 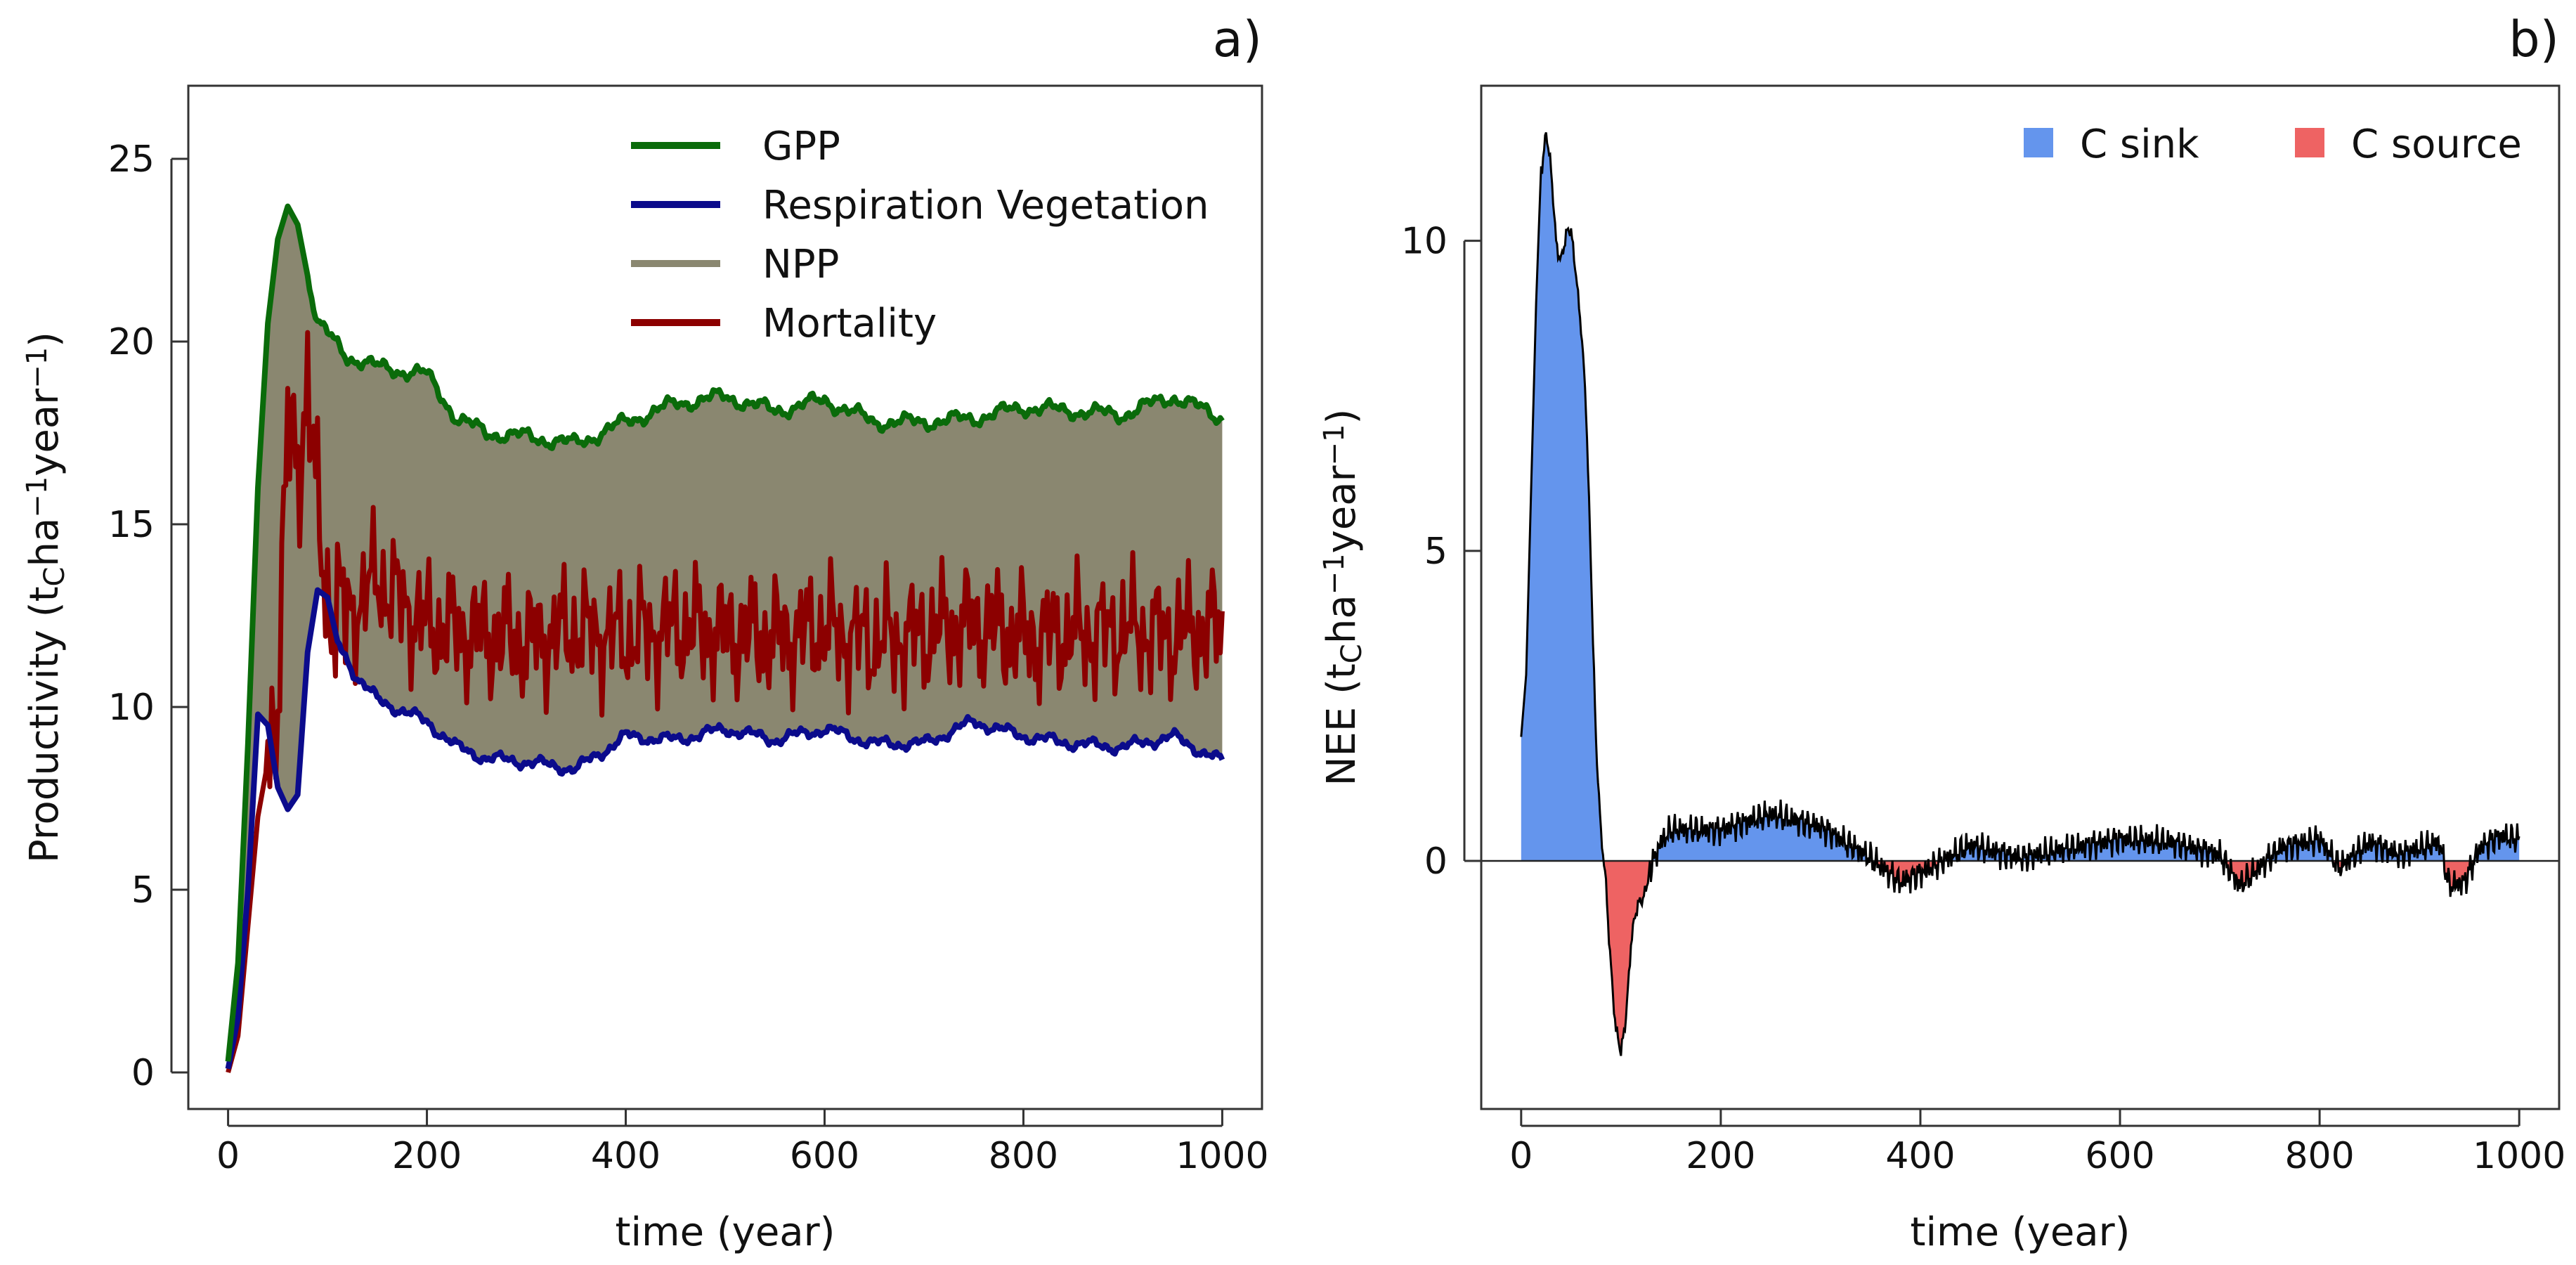 What do you see at coordinates (1237, 39) in the screenshot?
I see `panel-label-a: a)` at bounding box center [1237, 39].